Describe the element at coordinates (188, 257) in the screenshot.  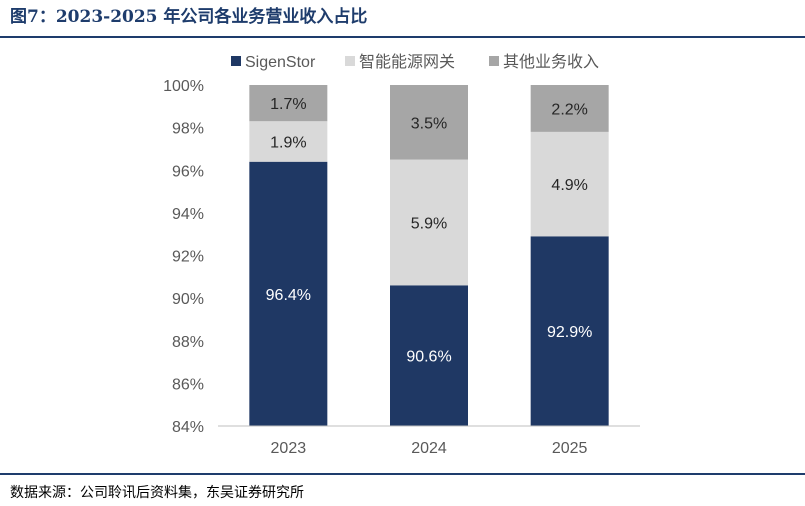
I see `y-tick-label: 92%` at that location.